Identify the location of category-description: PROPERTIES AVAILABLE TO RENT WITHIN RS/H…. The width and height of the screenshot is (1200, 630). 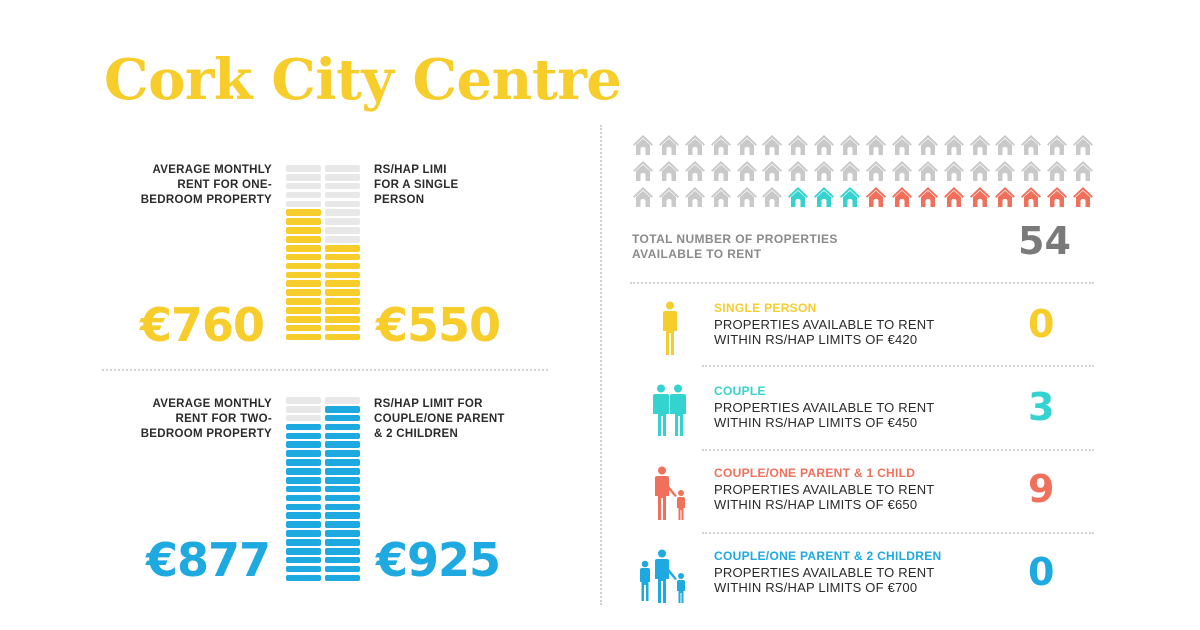
(824, 415).